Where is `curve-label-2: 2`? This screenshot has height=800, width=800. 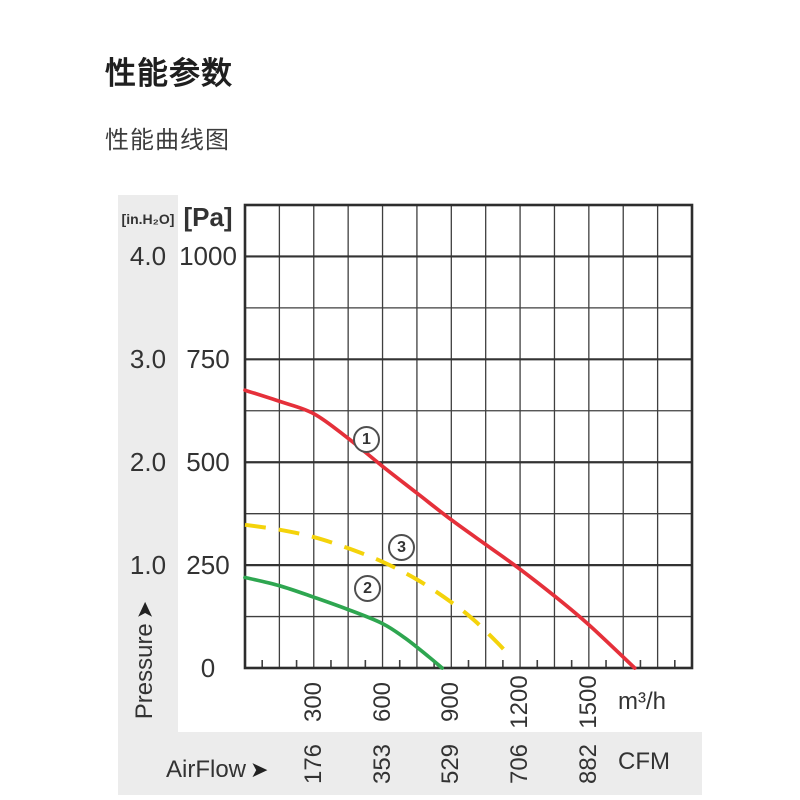 curve-label-2: 2 is located at coordinates (368, 589).